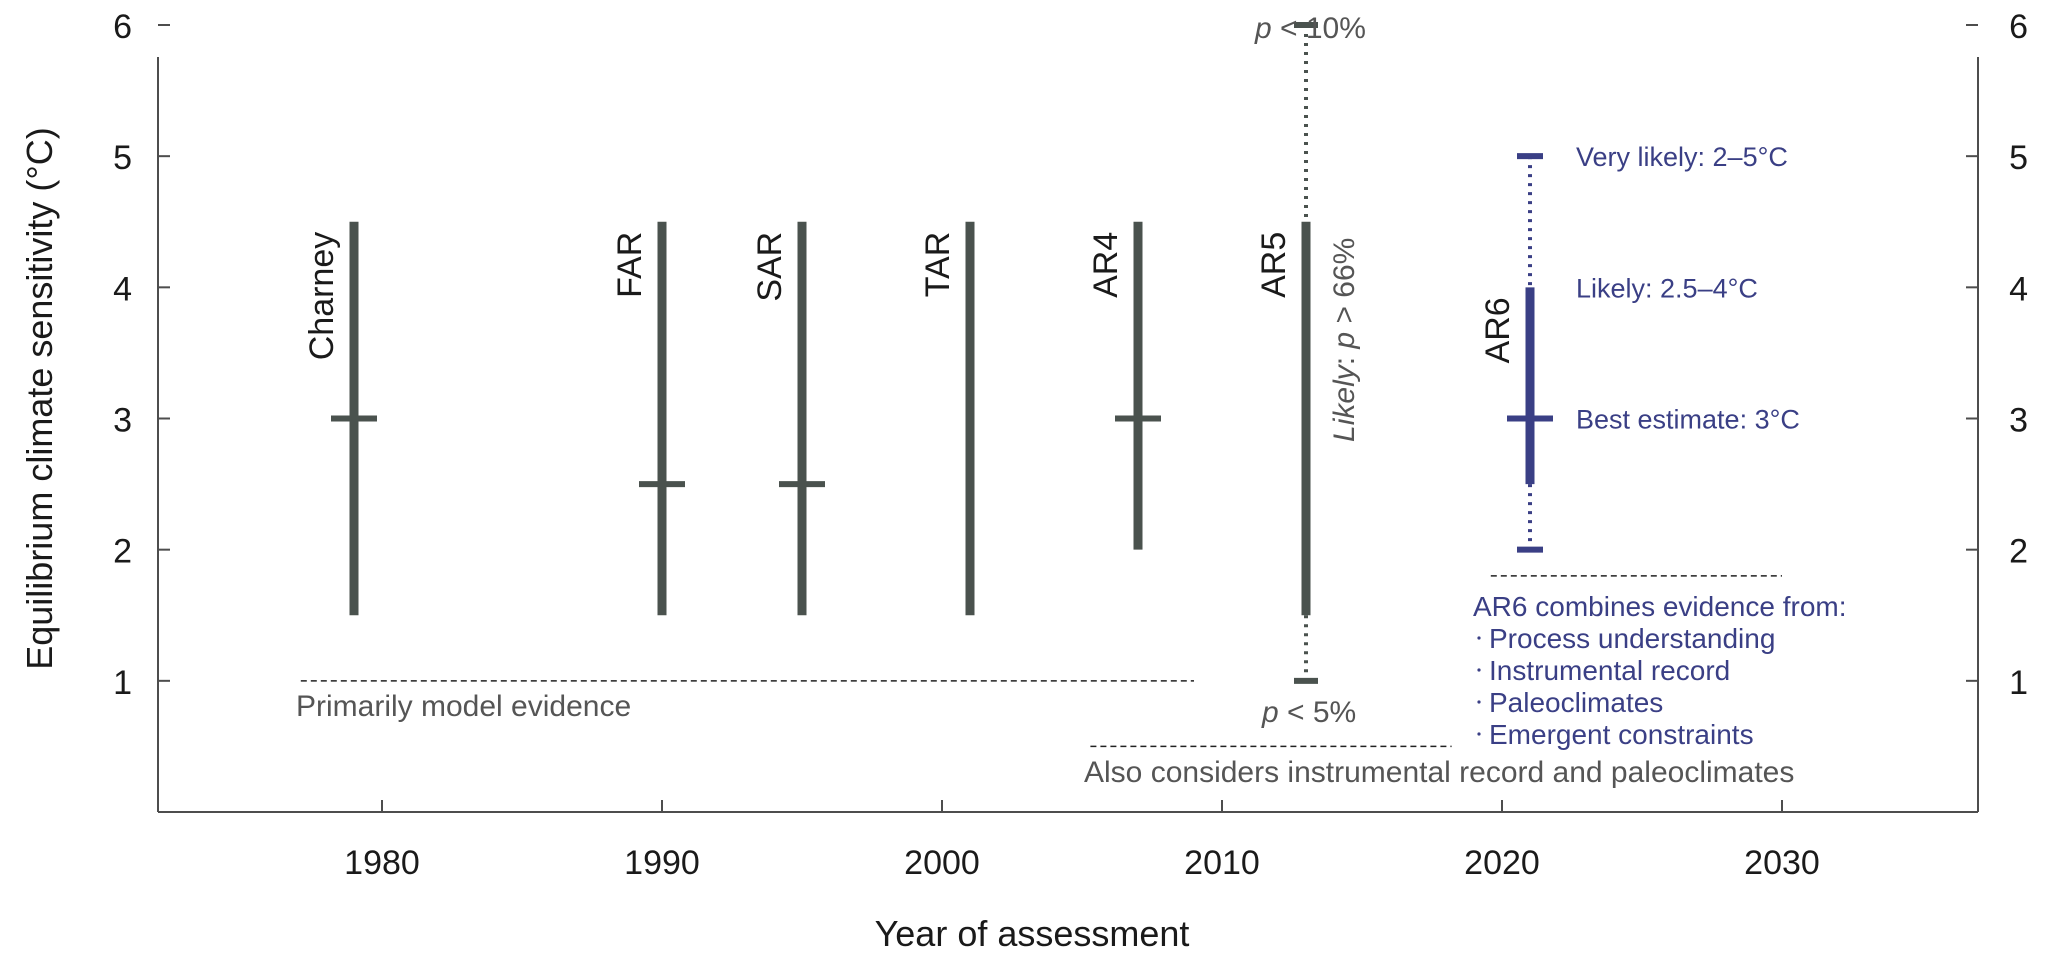 The width and height of the screenshot is (2048, 959). What do you see at coordinates (1344, 340) in the screenshot?
I see `ar5-likely-label: Likely: p > 66%` at bounding box center [1344, 340].